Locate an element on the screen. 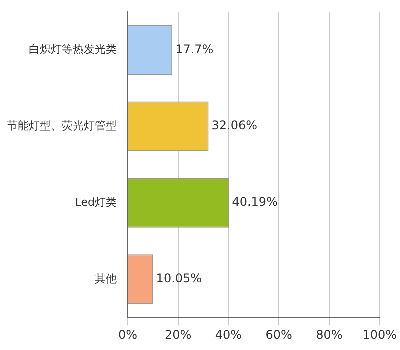 The image size is (400, 350). x-tick-label: 100% is located at coordinates (380, 335).